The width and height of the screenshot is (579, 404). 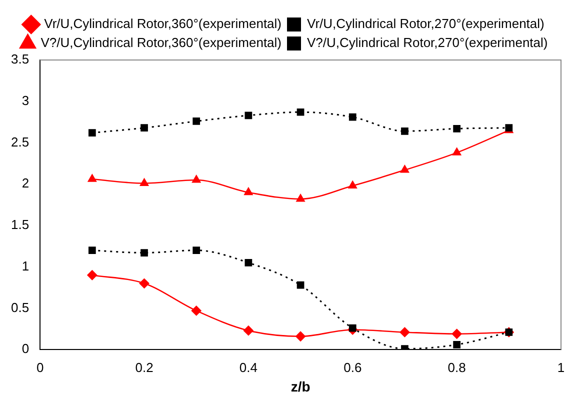 What do you see at coordinates (20, 59) in the screenshot?
I see `y-tick-label: 3.5` at bounding box center [20, 59].